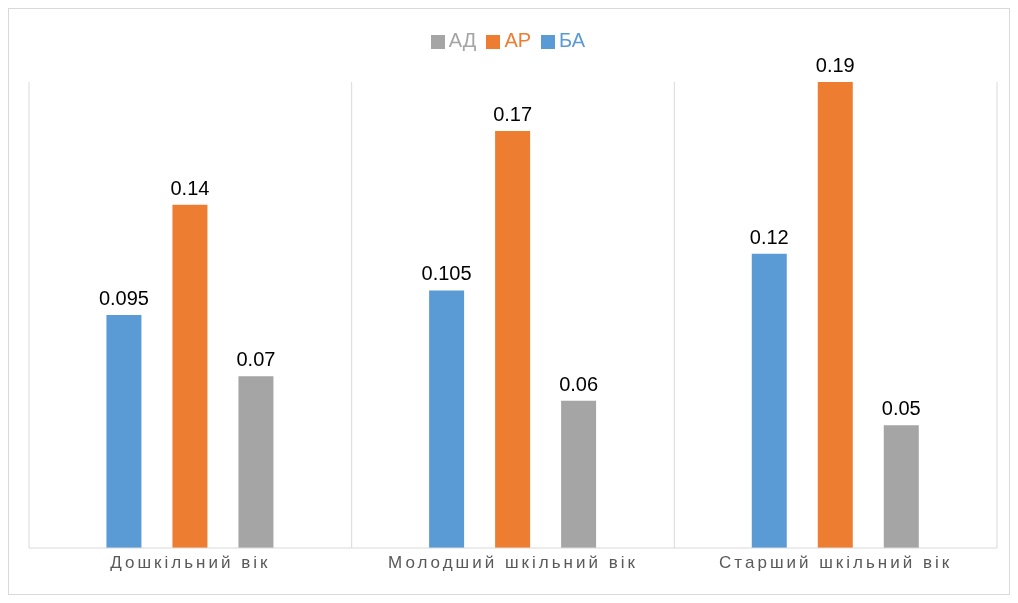  Describe the element at coordinates (835, 65) in the screenshot. I see `data-label: 0.19` at that location.